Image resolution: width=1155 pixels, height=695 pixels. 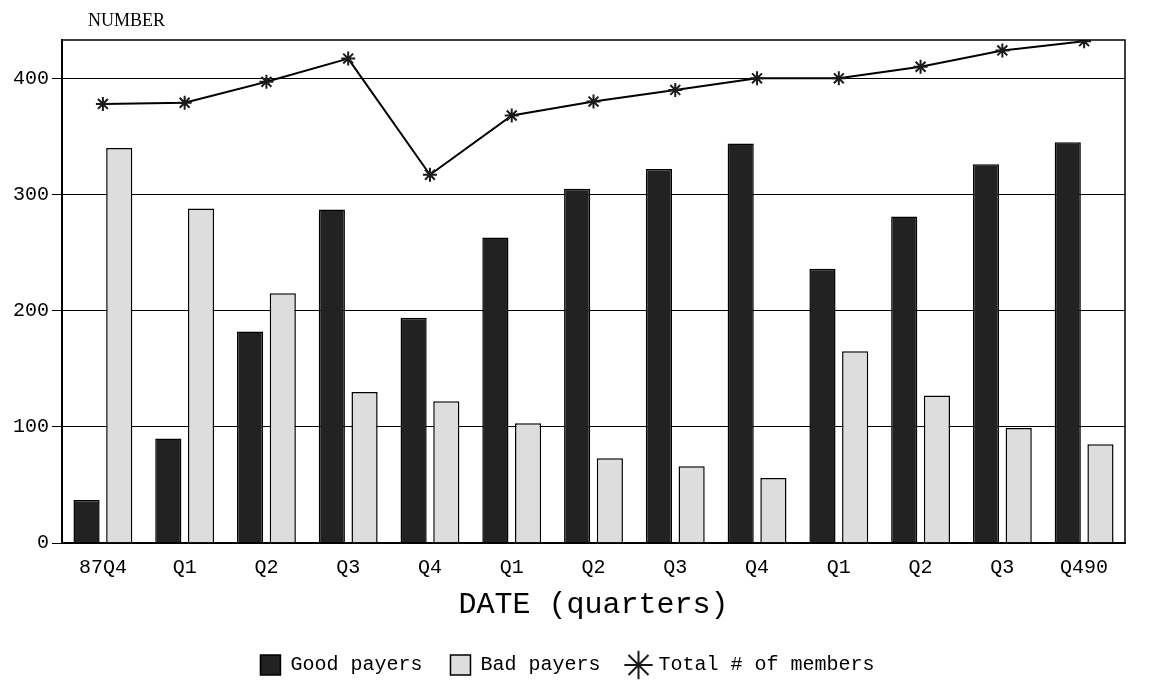 What do you see at coordinates (43, 543) in the screenshot?
I see `y-tick-label: 0` at bounding box center [43, 543].